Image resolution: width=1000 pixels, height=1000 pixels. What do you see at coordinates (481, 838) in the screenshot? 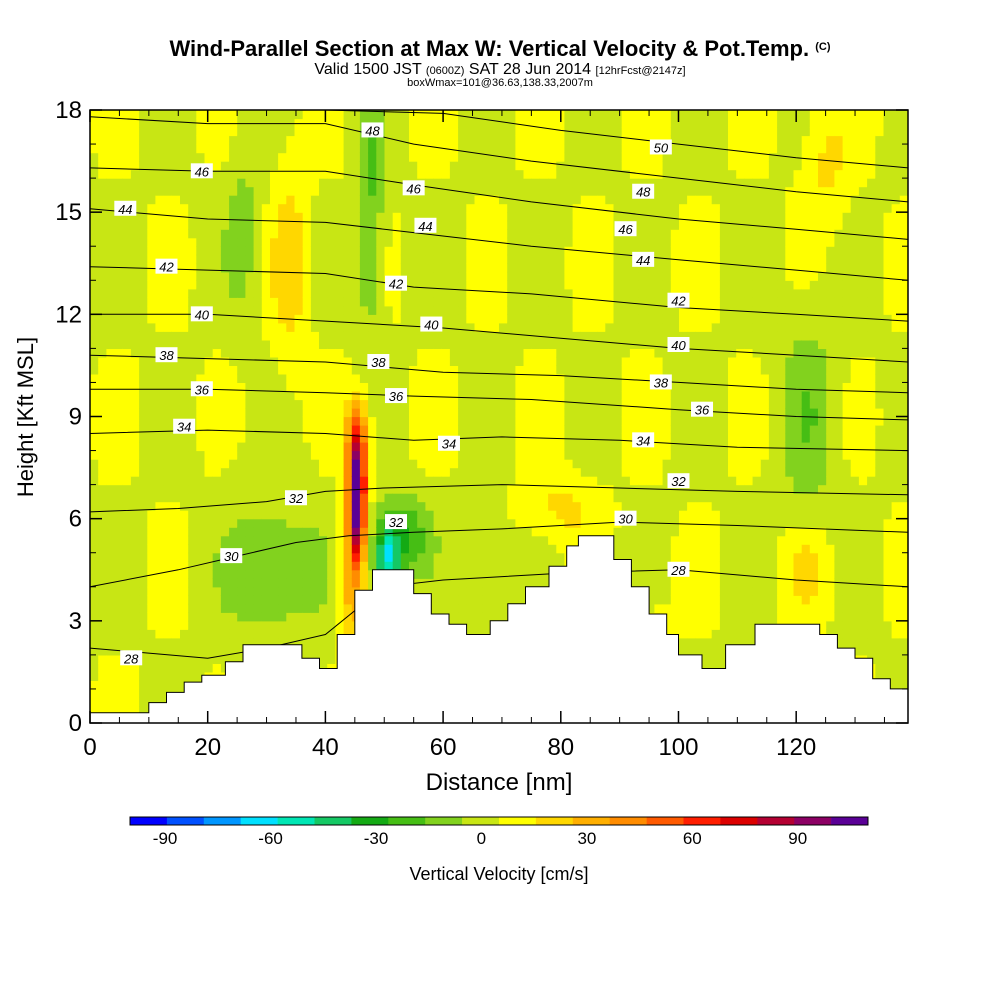
I see `colorbar-tick-label: 0` at bounding box center [481, 838].